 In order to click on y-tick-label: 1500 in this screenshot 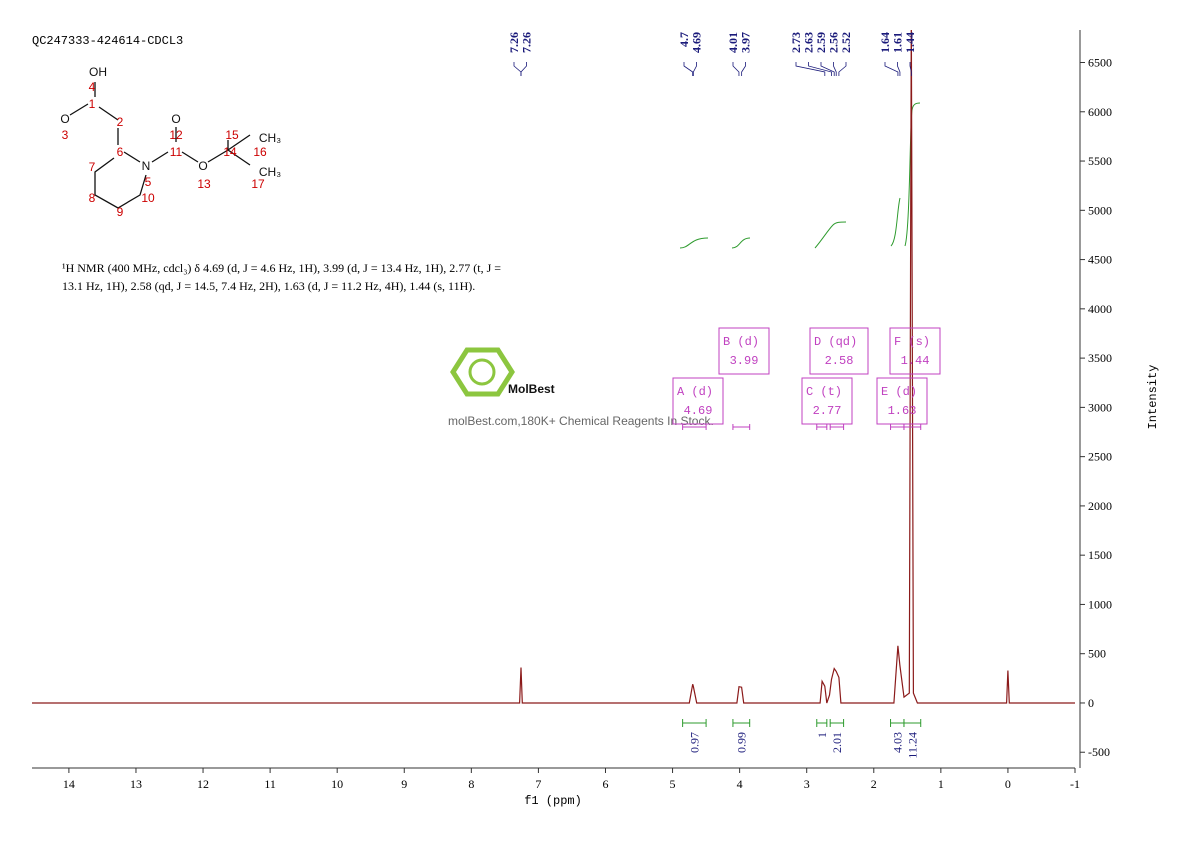, I will do `click(1100, 555)`.